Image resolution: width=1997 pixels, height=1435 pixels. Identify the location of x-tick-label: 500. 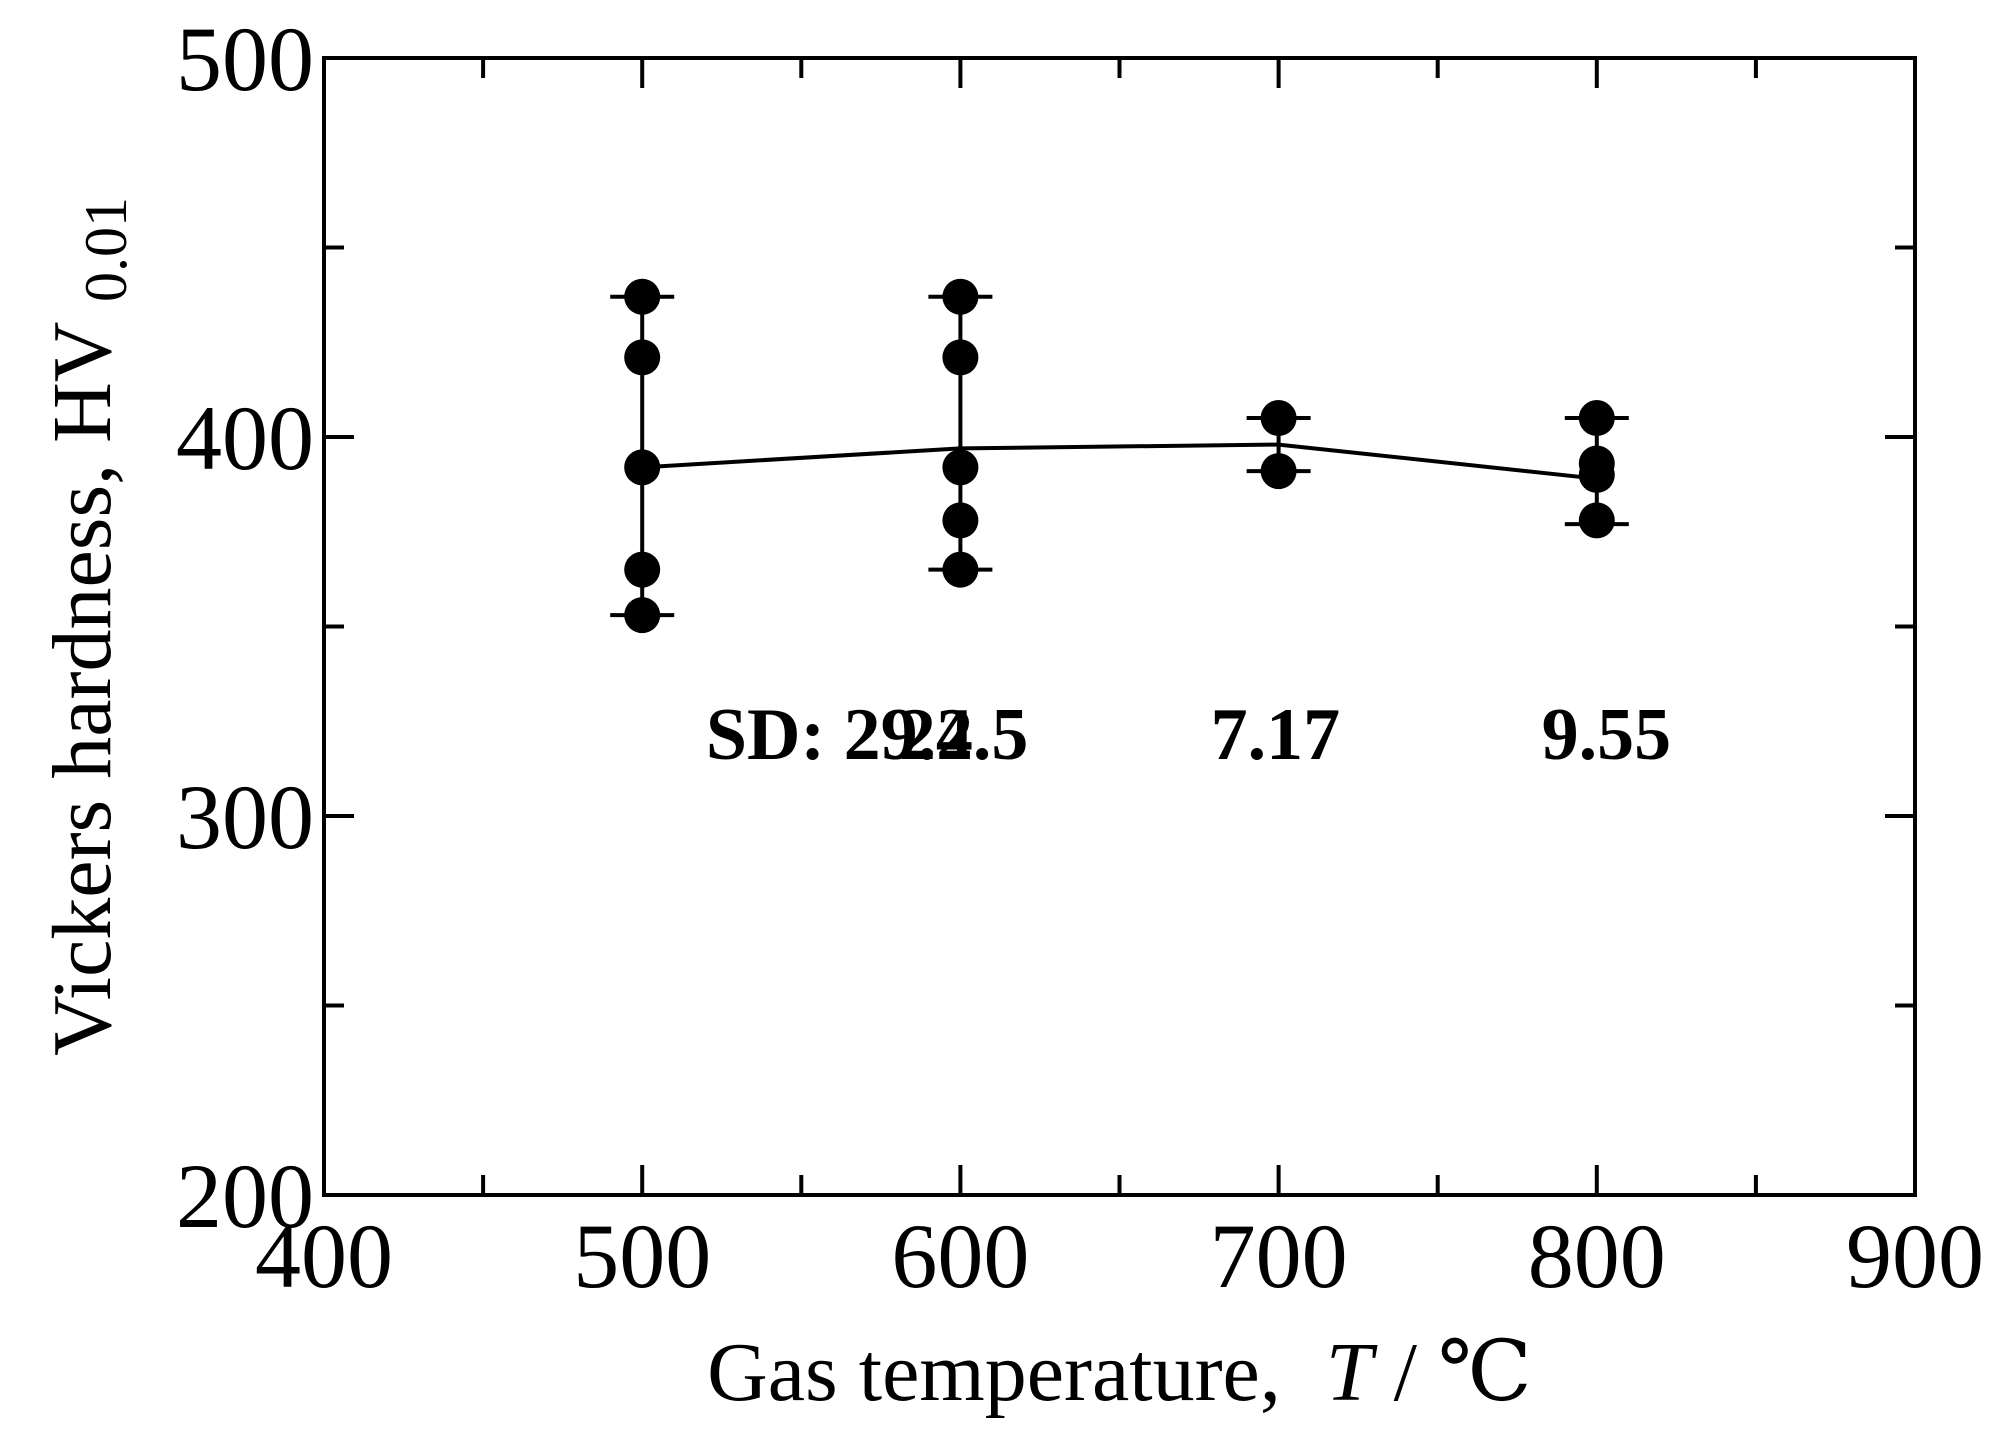
(642, 1256).